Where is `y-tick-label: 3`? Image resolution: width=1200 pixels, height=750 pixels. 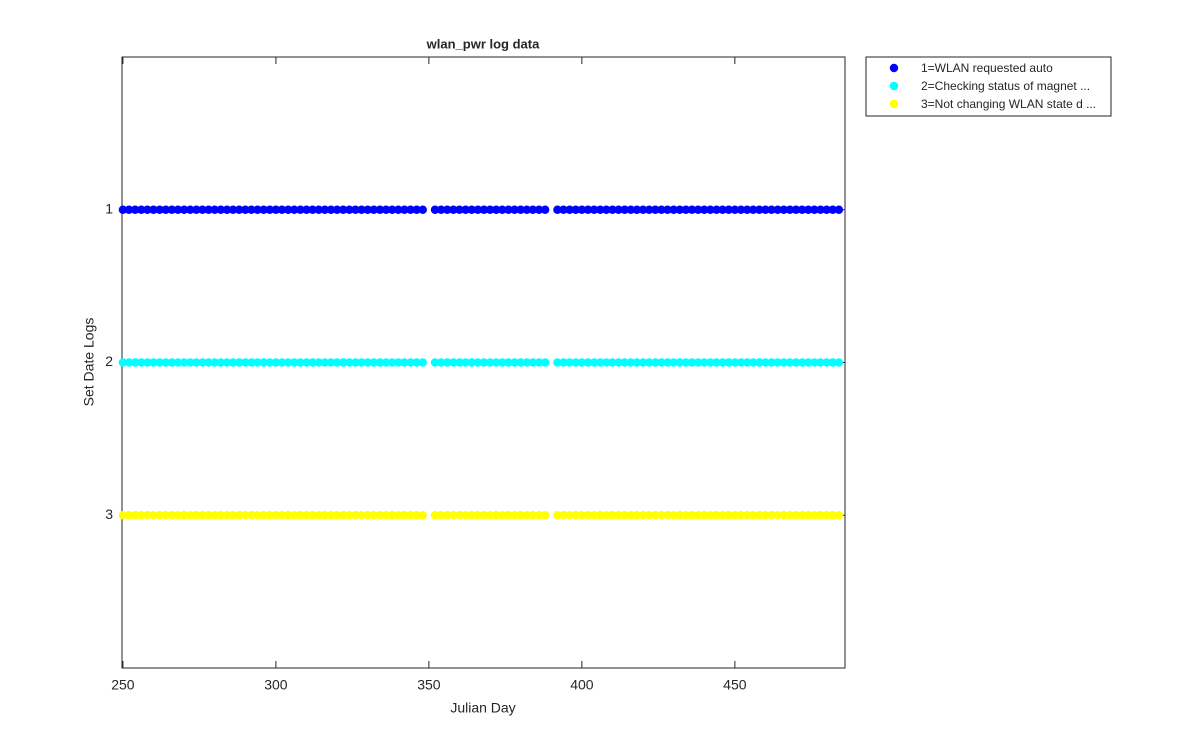
y-tick-label: 3 is located at coordinates (109, 514).